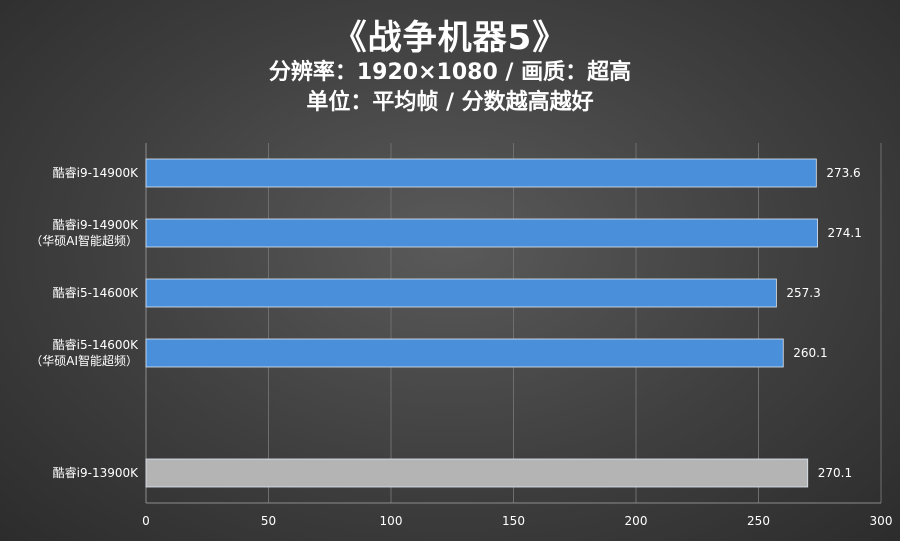  Describe the element at coordinates (803, 293) in the screenshot. I see `data-label: 257.3` at that location.